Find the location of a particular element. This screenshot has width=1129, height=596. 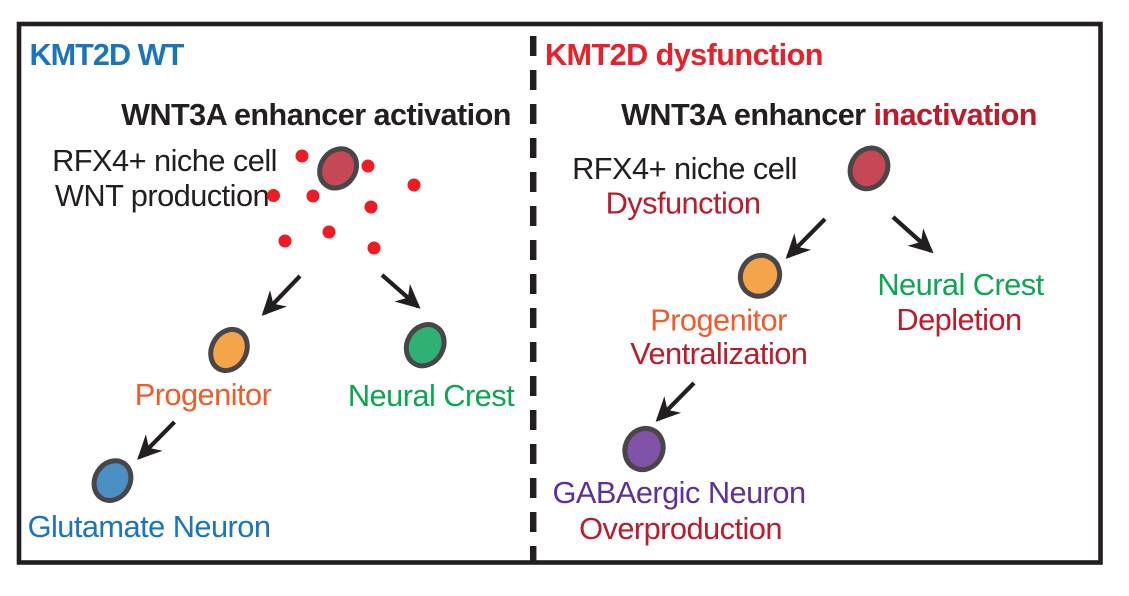

svg-text: GABAergic Neuron is located at coordinates (678, 492).